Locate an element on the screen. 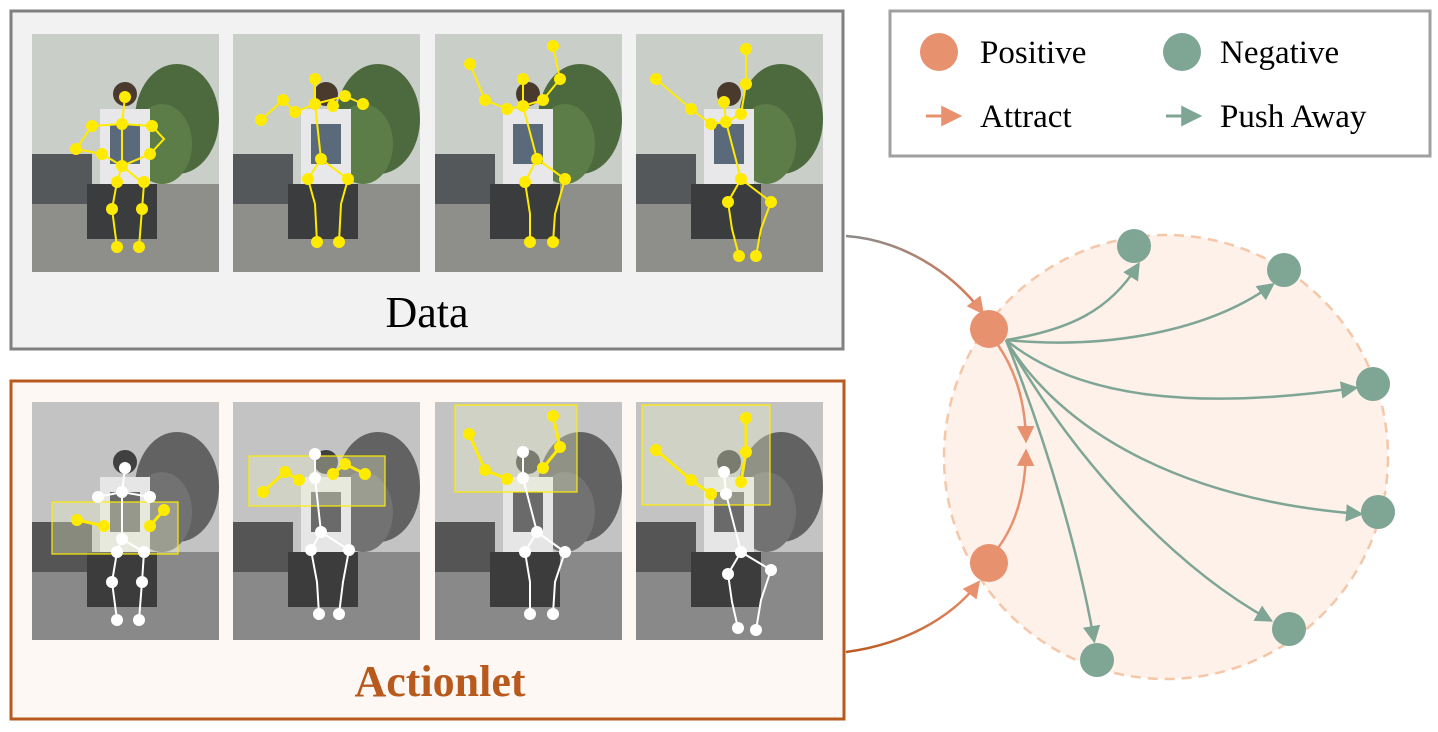 The width and height of the screenshot is (1438, 732). negative-marker is located at coordinates (1182, 52).